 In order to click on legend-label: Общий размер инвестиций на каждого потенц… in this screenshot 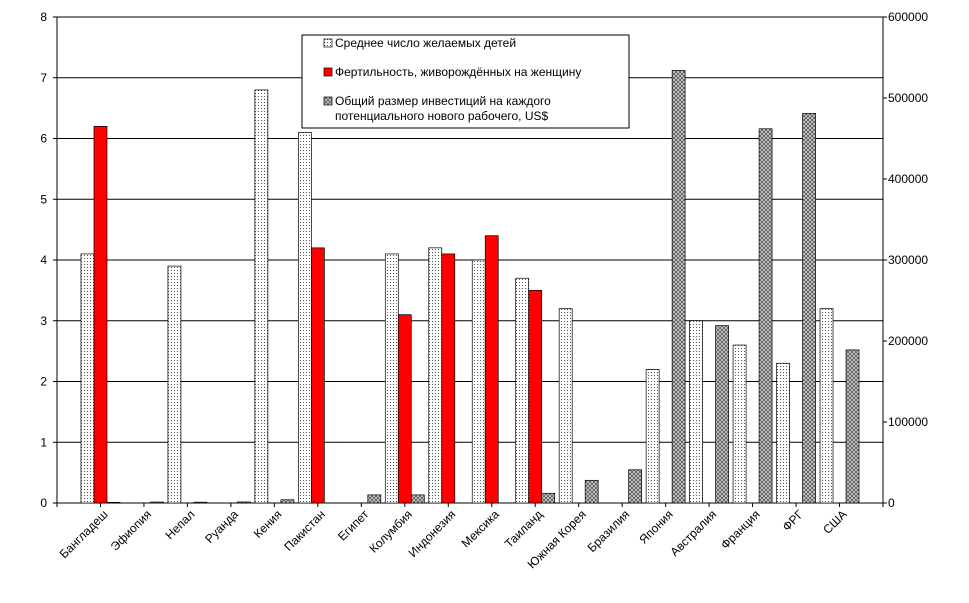, I will do `click(443, 108)`.